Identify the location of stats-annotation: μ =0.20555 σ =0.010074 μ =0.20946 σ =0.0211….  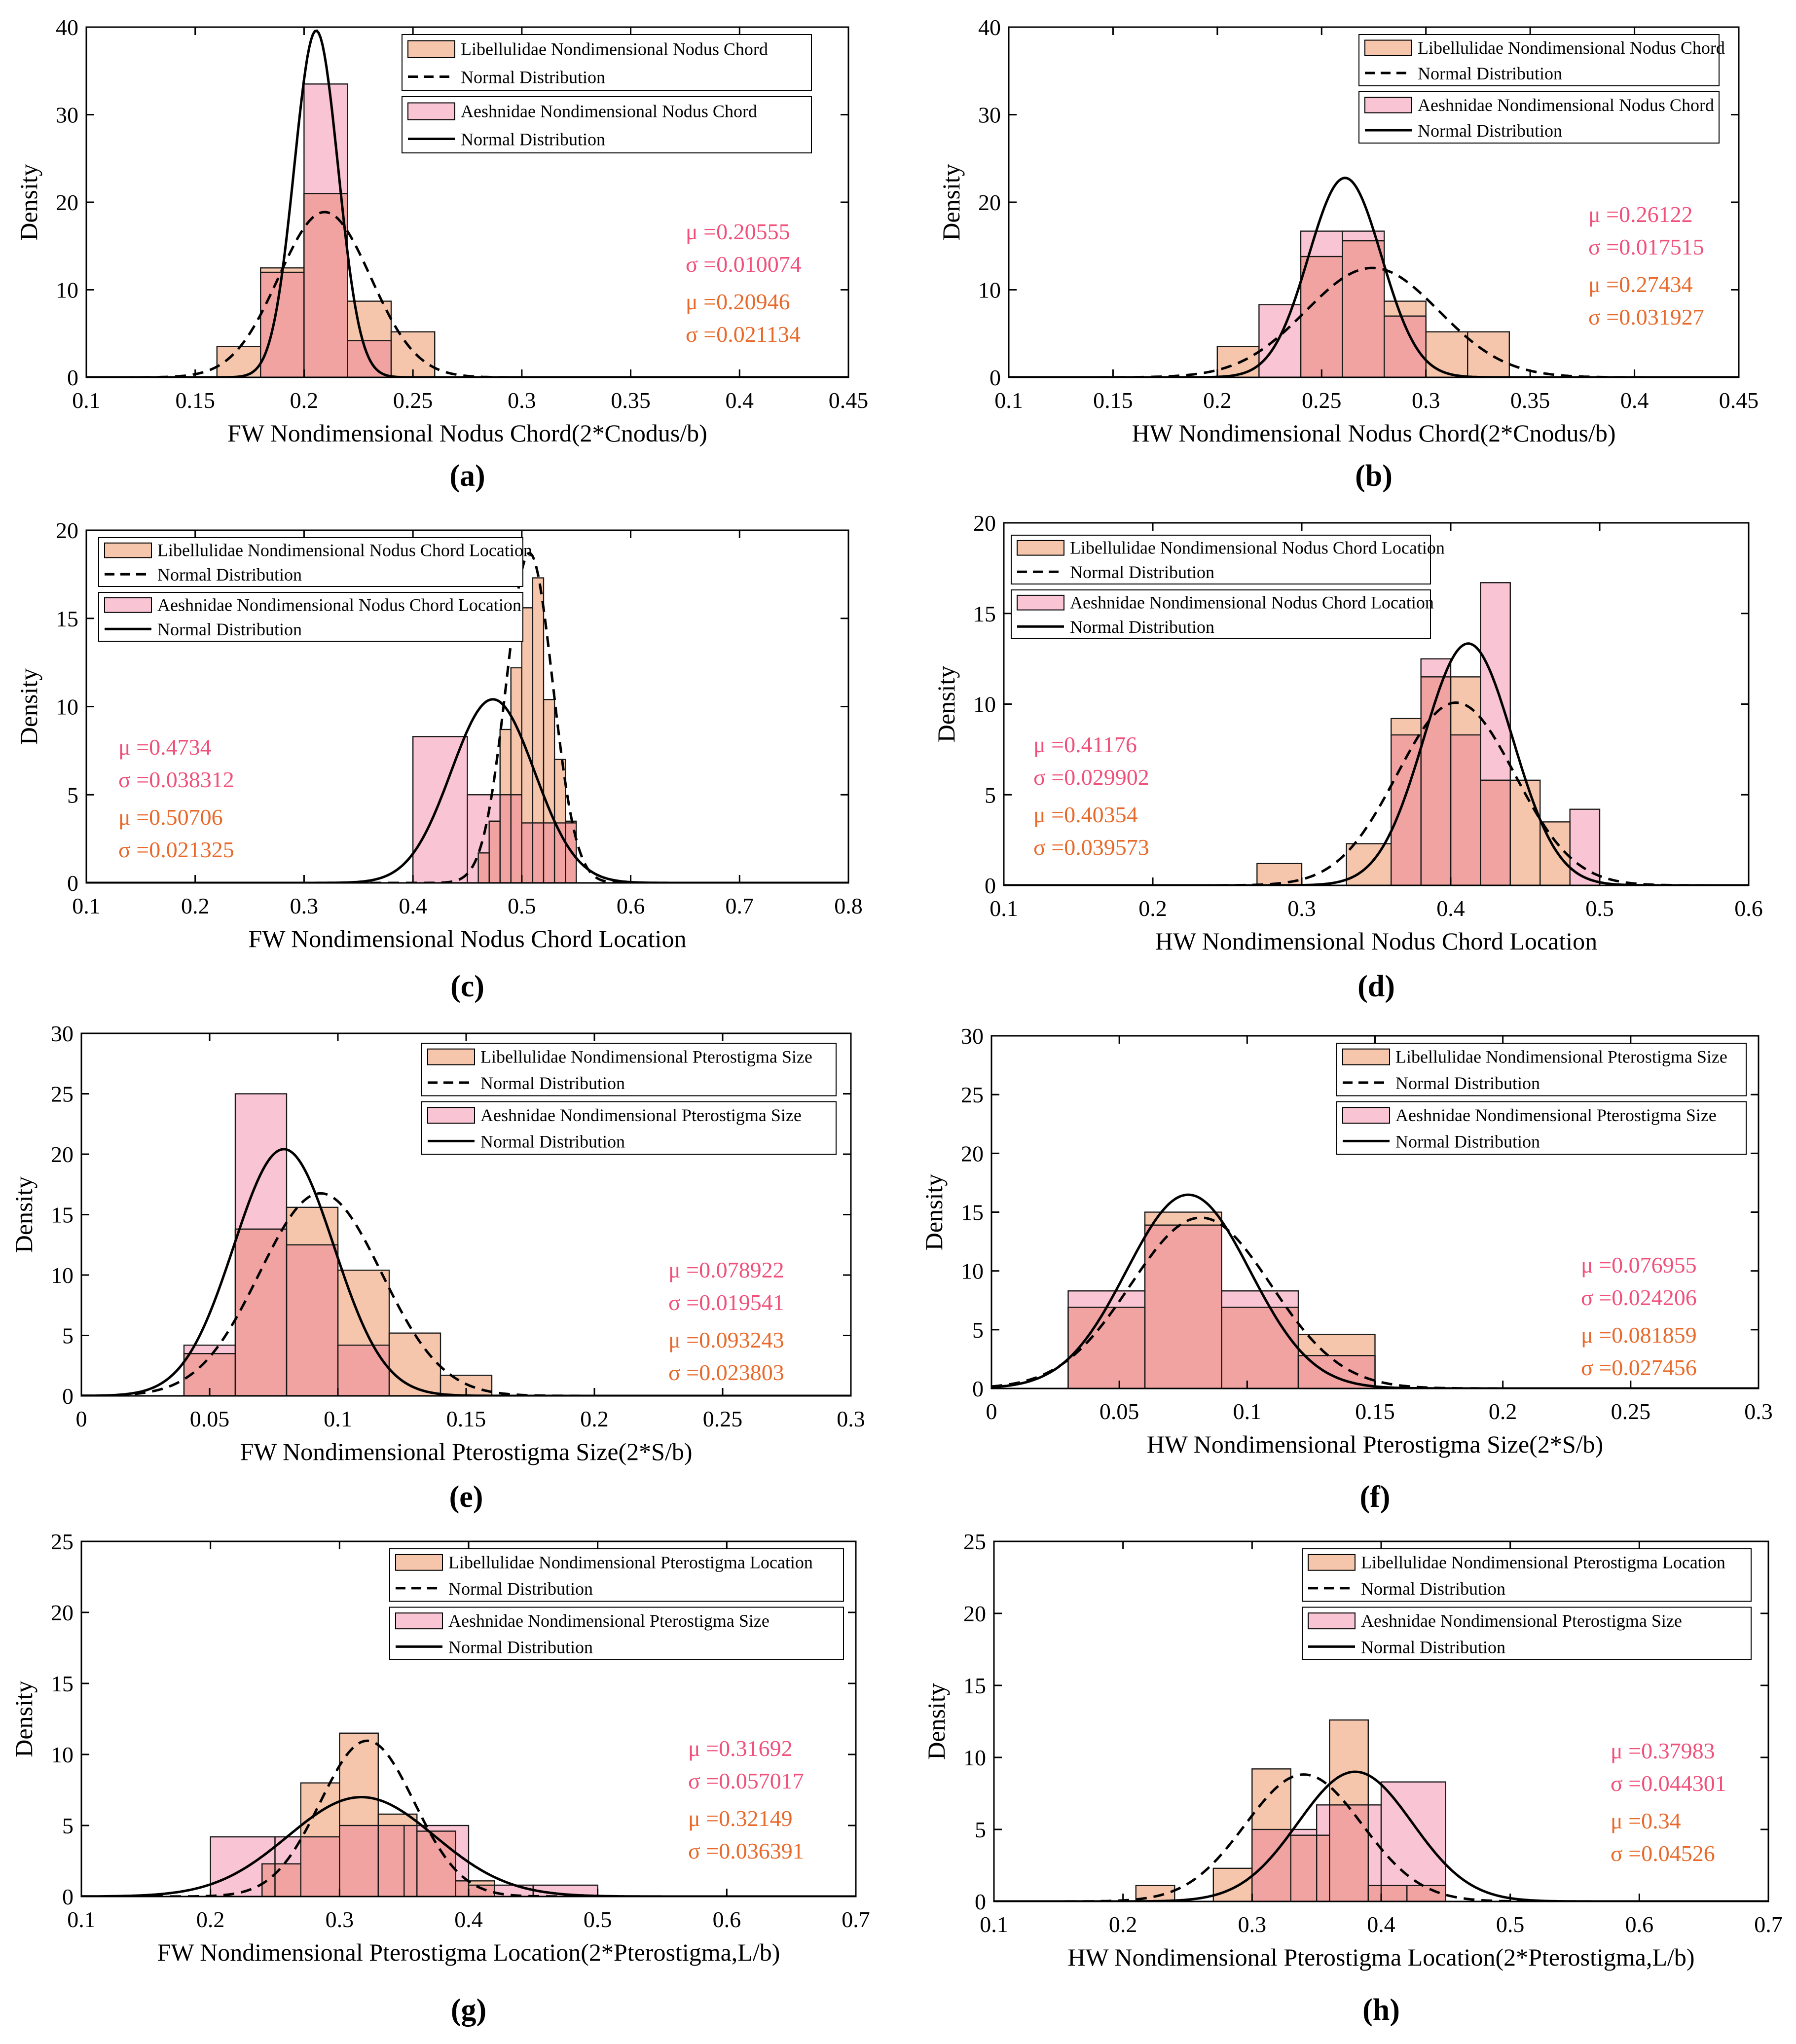
(744, 283).